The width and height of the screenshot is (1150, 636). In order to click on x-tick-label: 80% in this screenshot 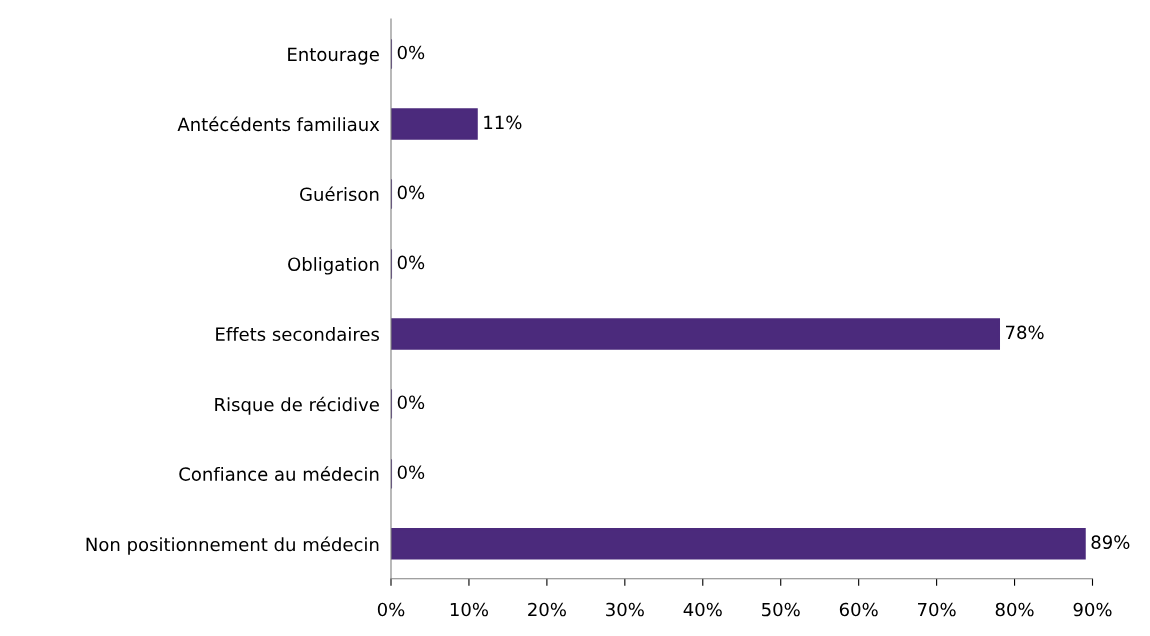, I will do `click(1014, 609)`.